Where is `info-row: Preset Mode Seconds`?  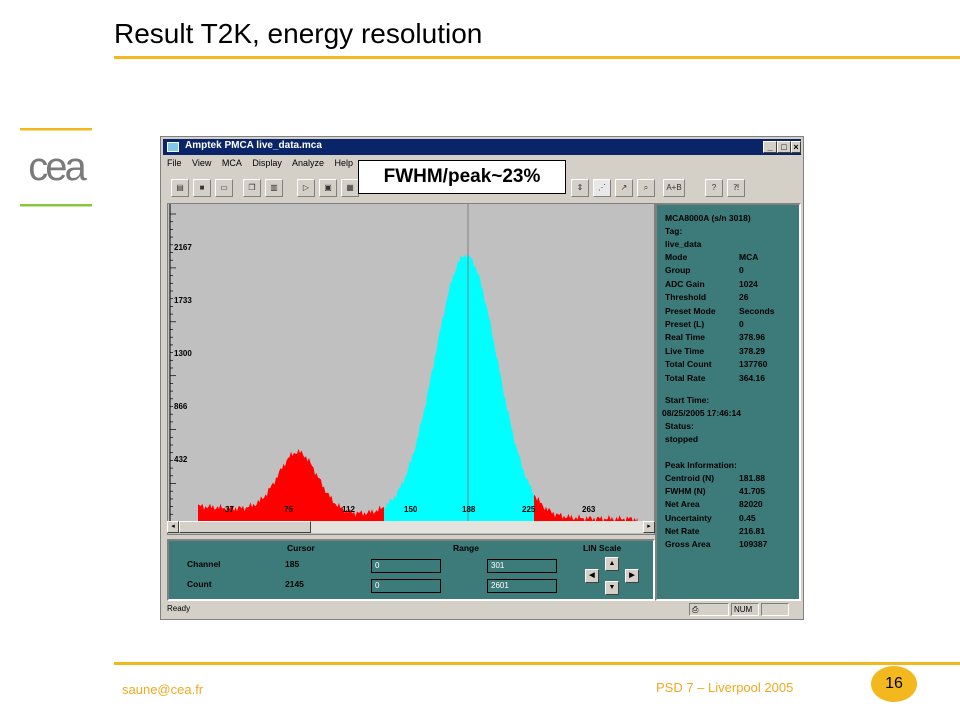 info-row: Preset Mode Seconds is located at coordinates (719, 311).